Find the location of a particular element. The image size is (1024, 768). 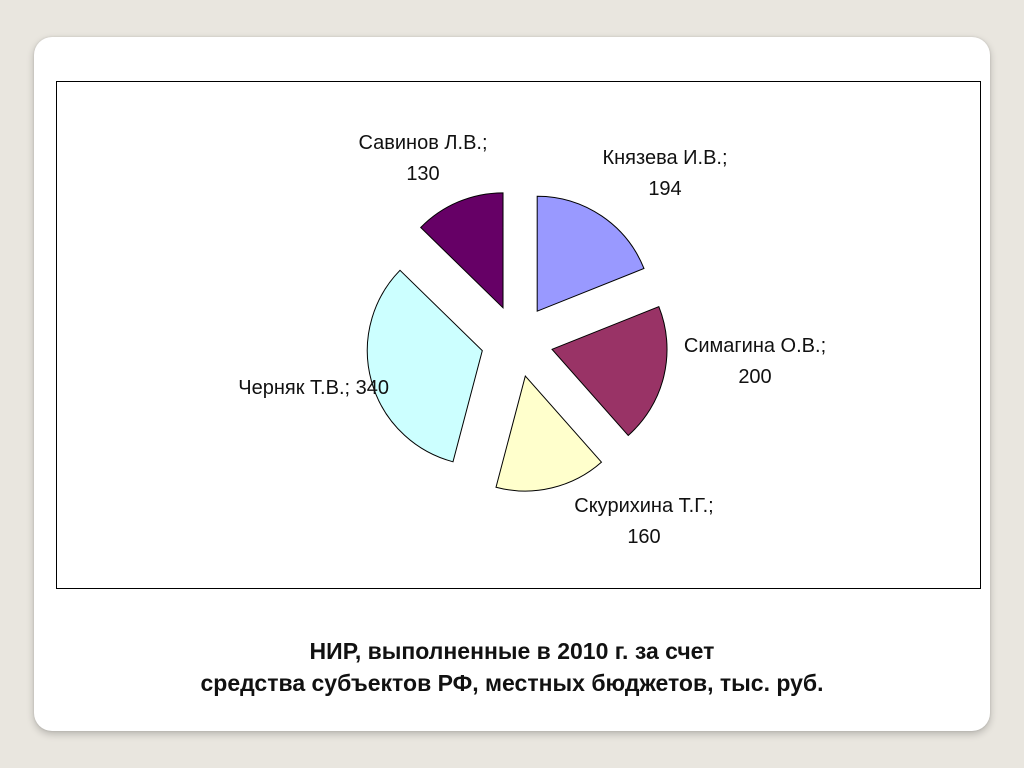

slice-label-line: Черняк Т.В.; 340 is located at coordinates (313, 388).